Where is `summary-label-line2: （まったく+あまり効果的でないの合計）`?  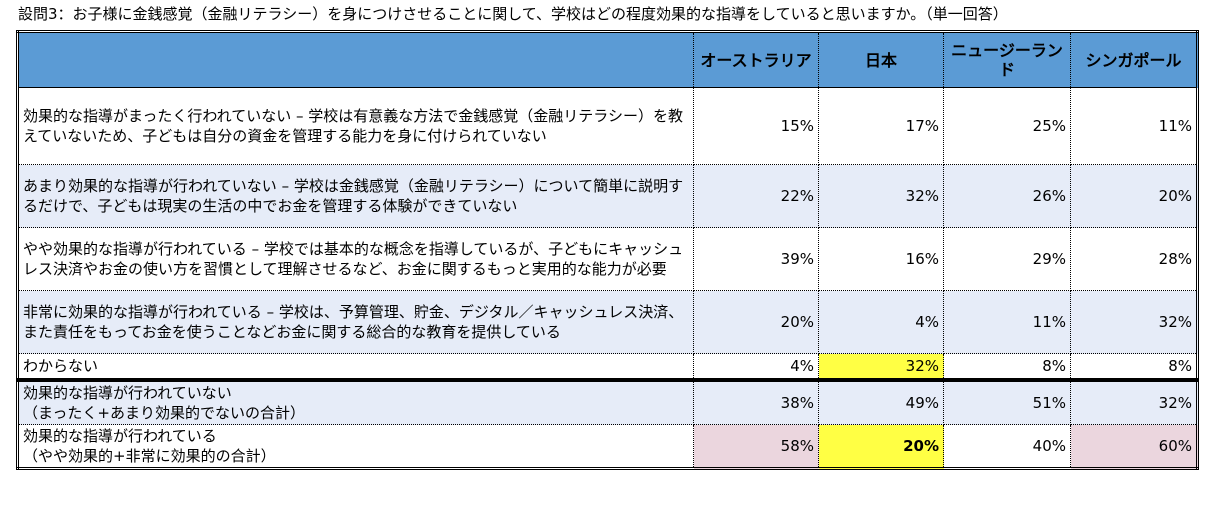 summary-label-line2: （まったく+あまり効果的でないの合計） is located at coordinates (164, 413).